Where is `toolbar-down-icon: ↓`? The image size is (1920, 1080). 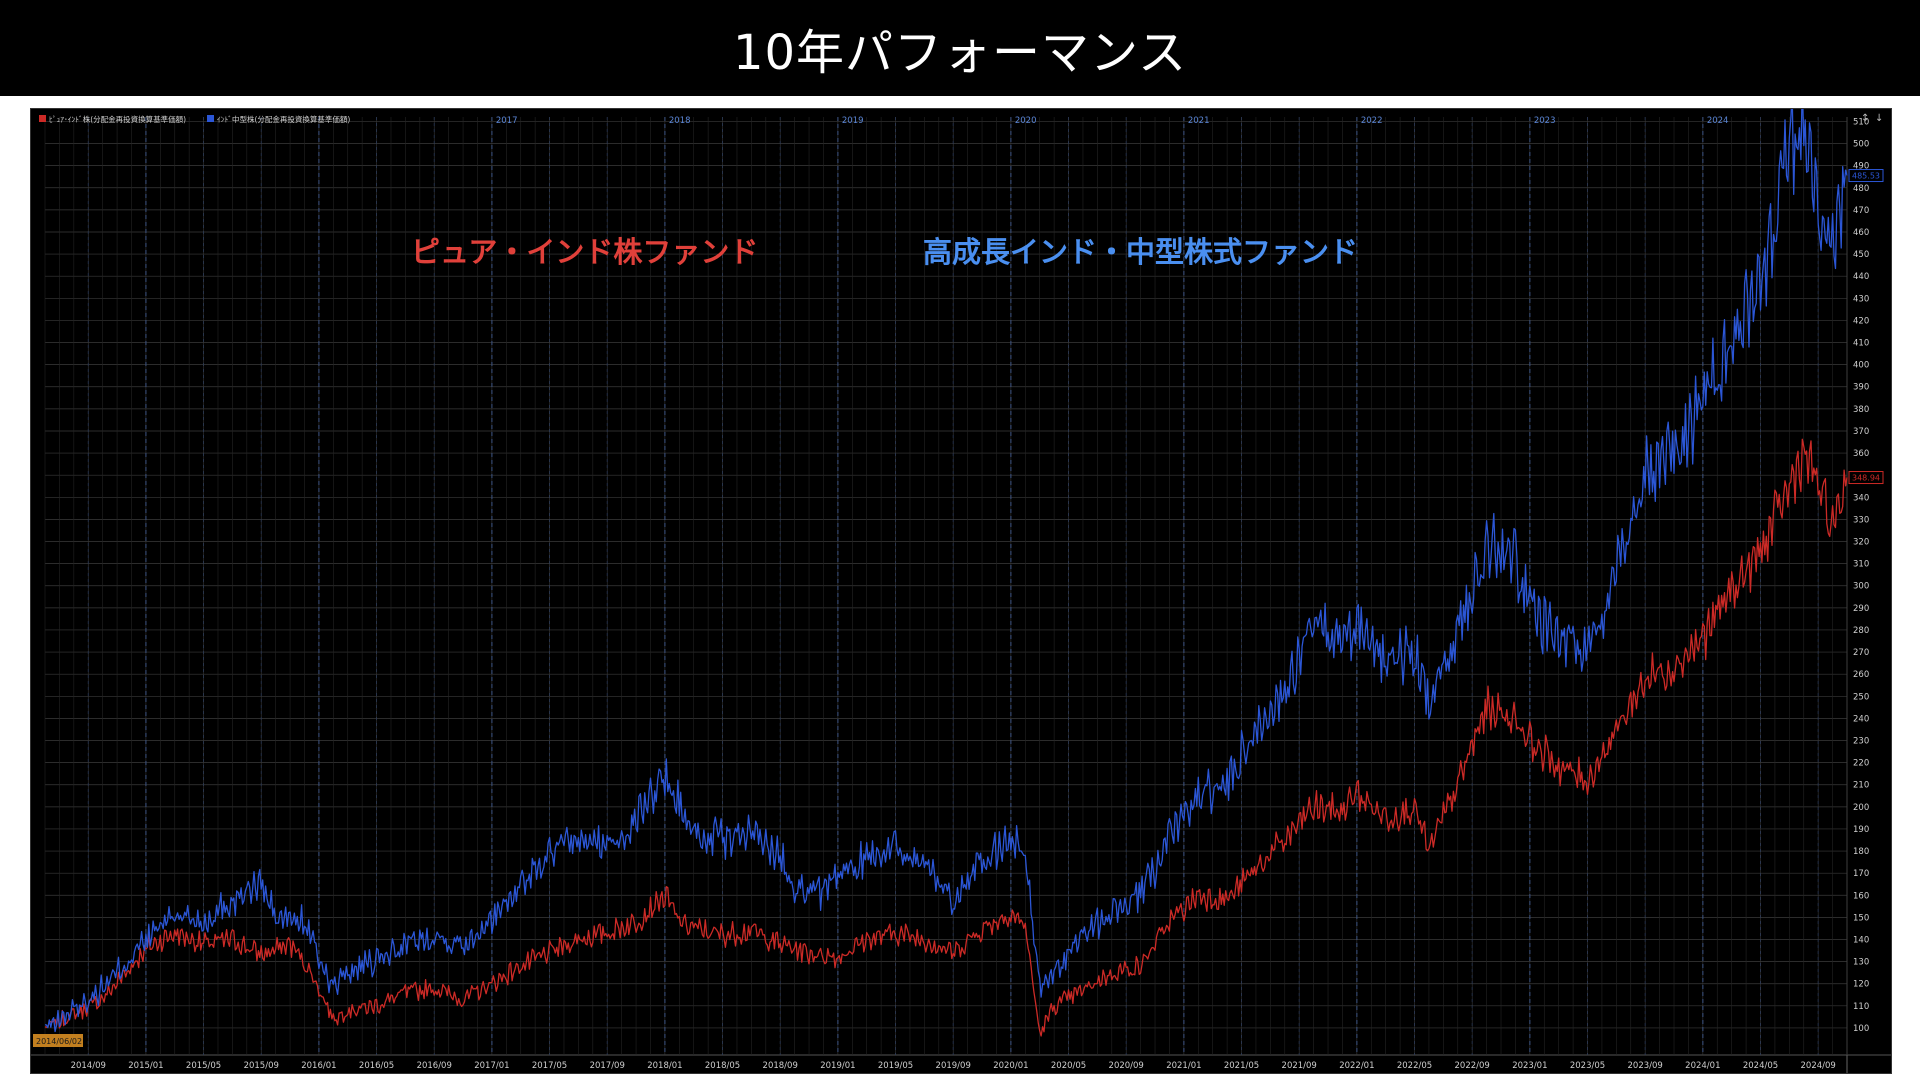
toolbar-down-icon: ↓ is located at coordinates (1879, 118).